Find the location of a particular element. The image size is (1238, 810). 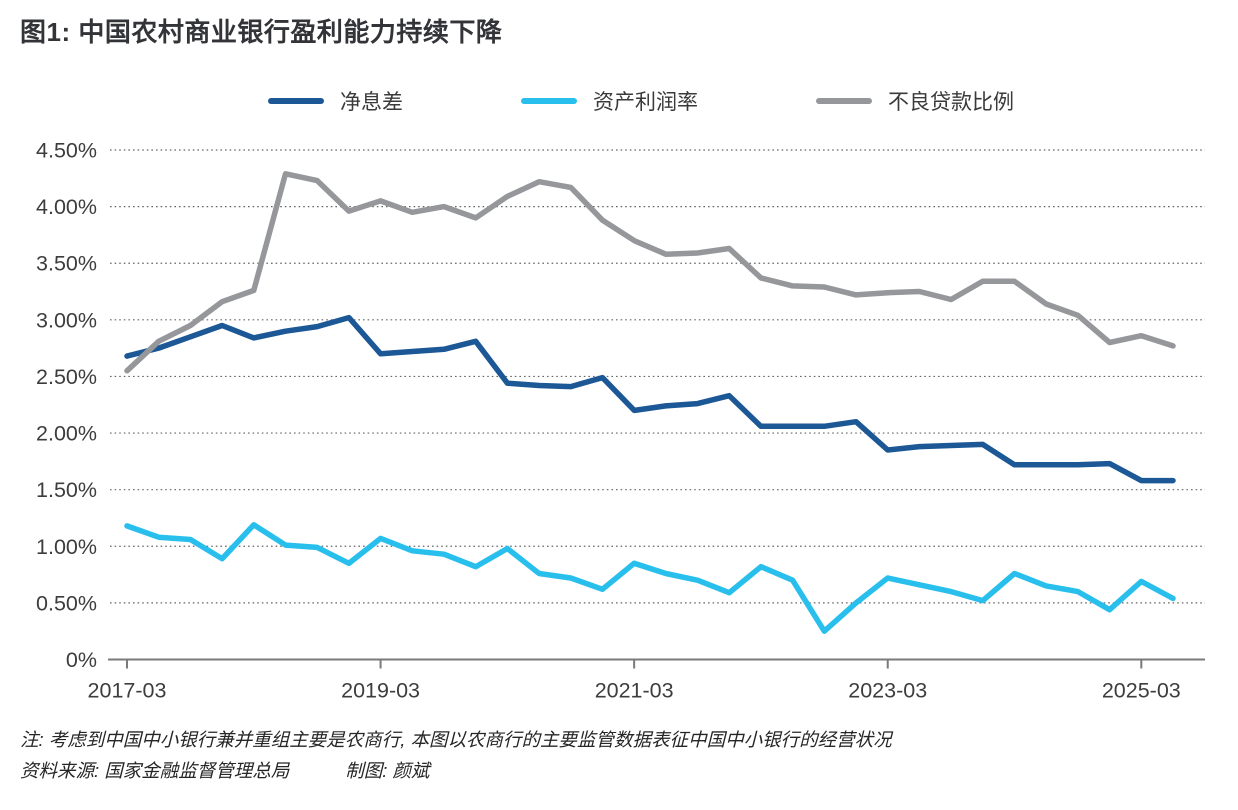

y-axis-tick-label: 2.50% is located at coordinates (66, 377).